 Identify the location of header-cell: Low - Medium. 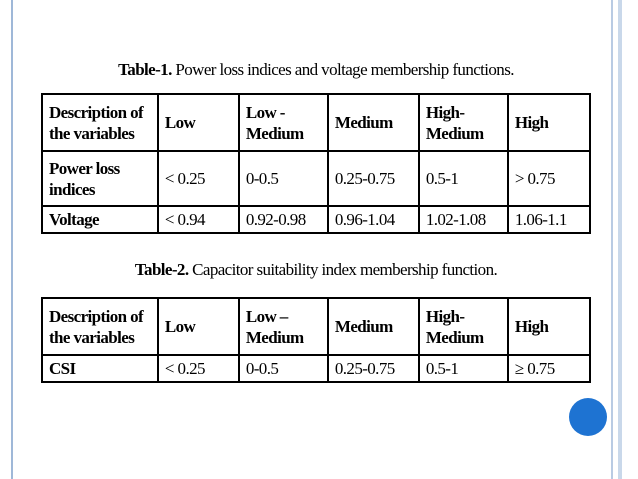
(283, 122).